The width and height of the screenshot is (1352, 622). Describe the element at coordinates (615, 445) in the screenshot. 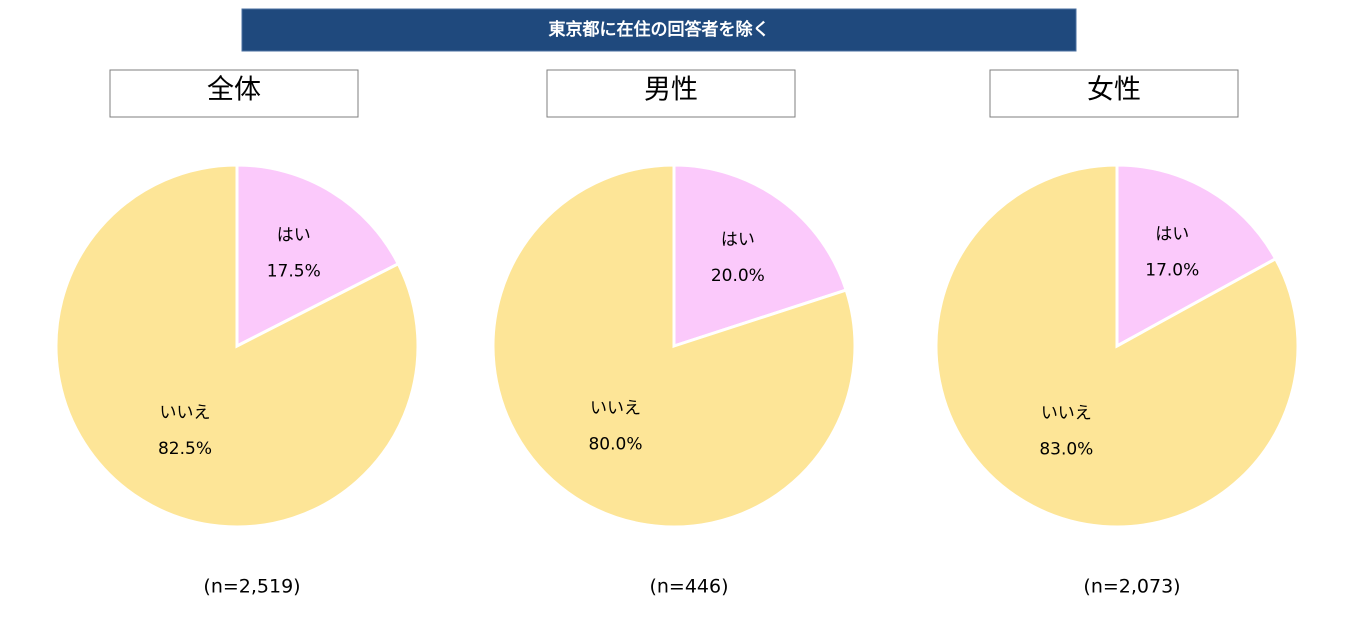

I see `slice-value-label: 80.0%` at that location.